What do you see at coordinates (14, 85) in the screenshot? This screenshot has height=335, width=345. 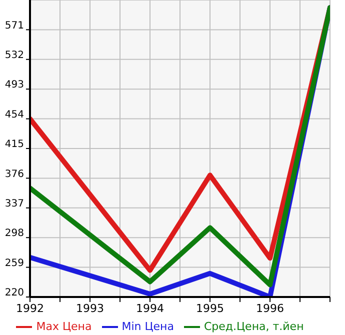 I see `y-tick-label: 493` at bounding box center [14, 85].